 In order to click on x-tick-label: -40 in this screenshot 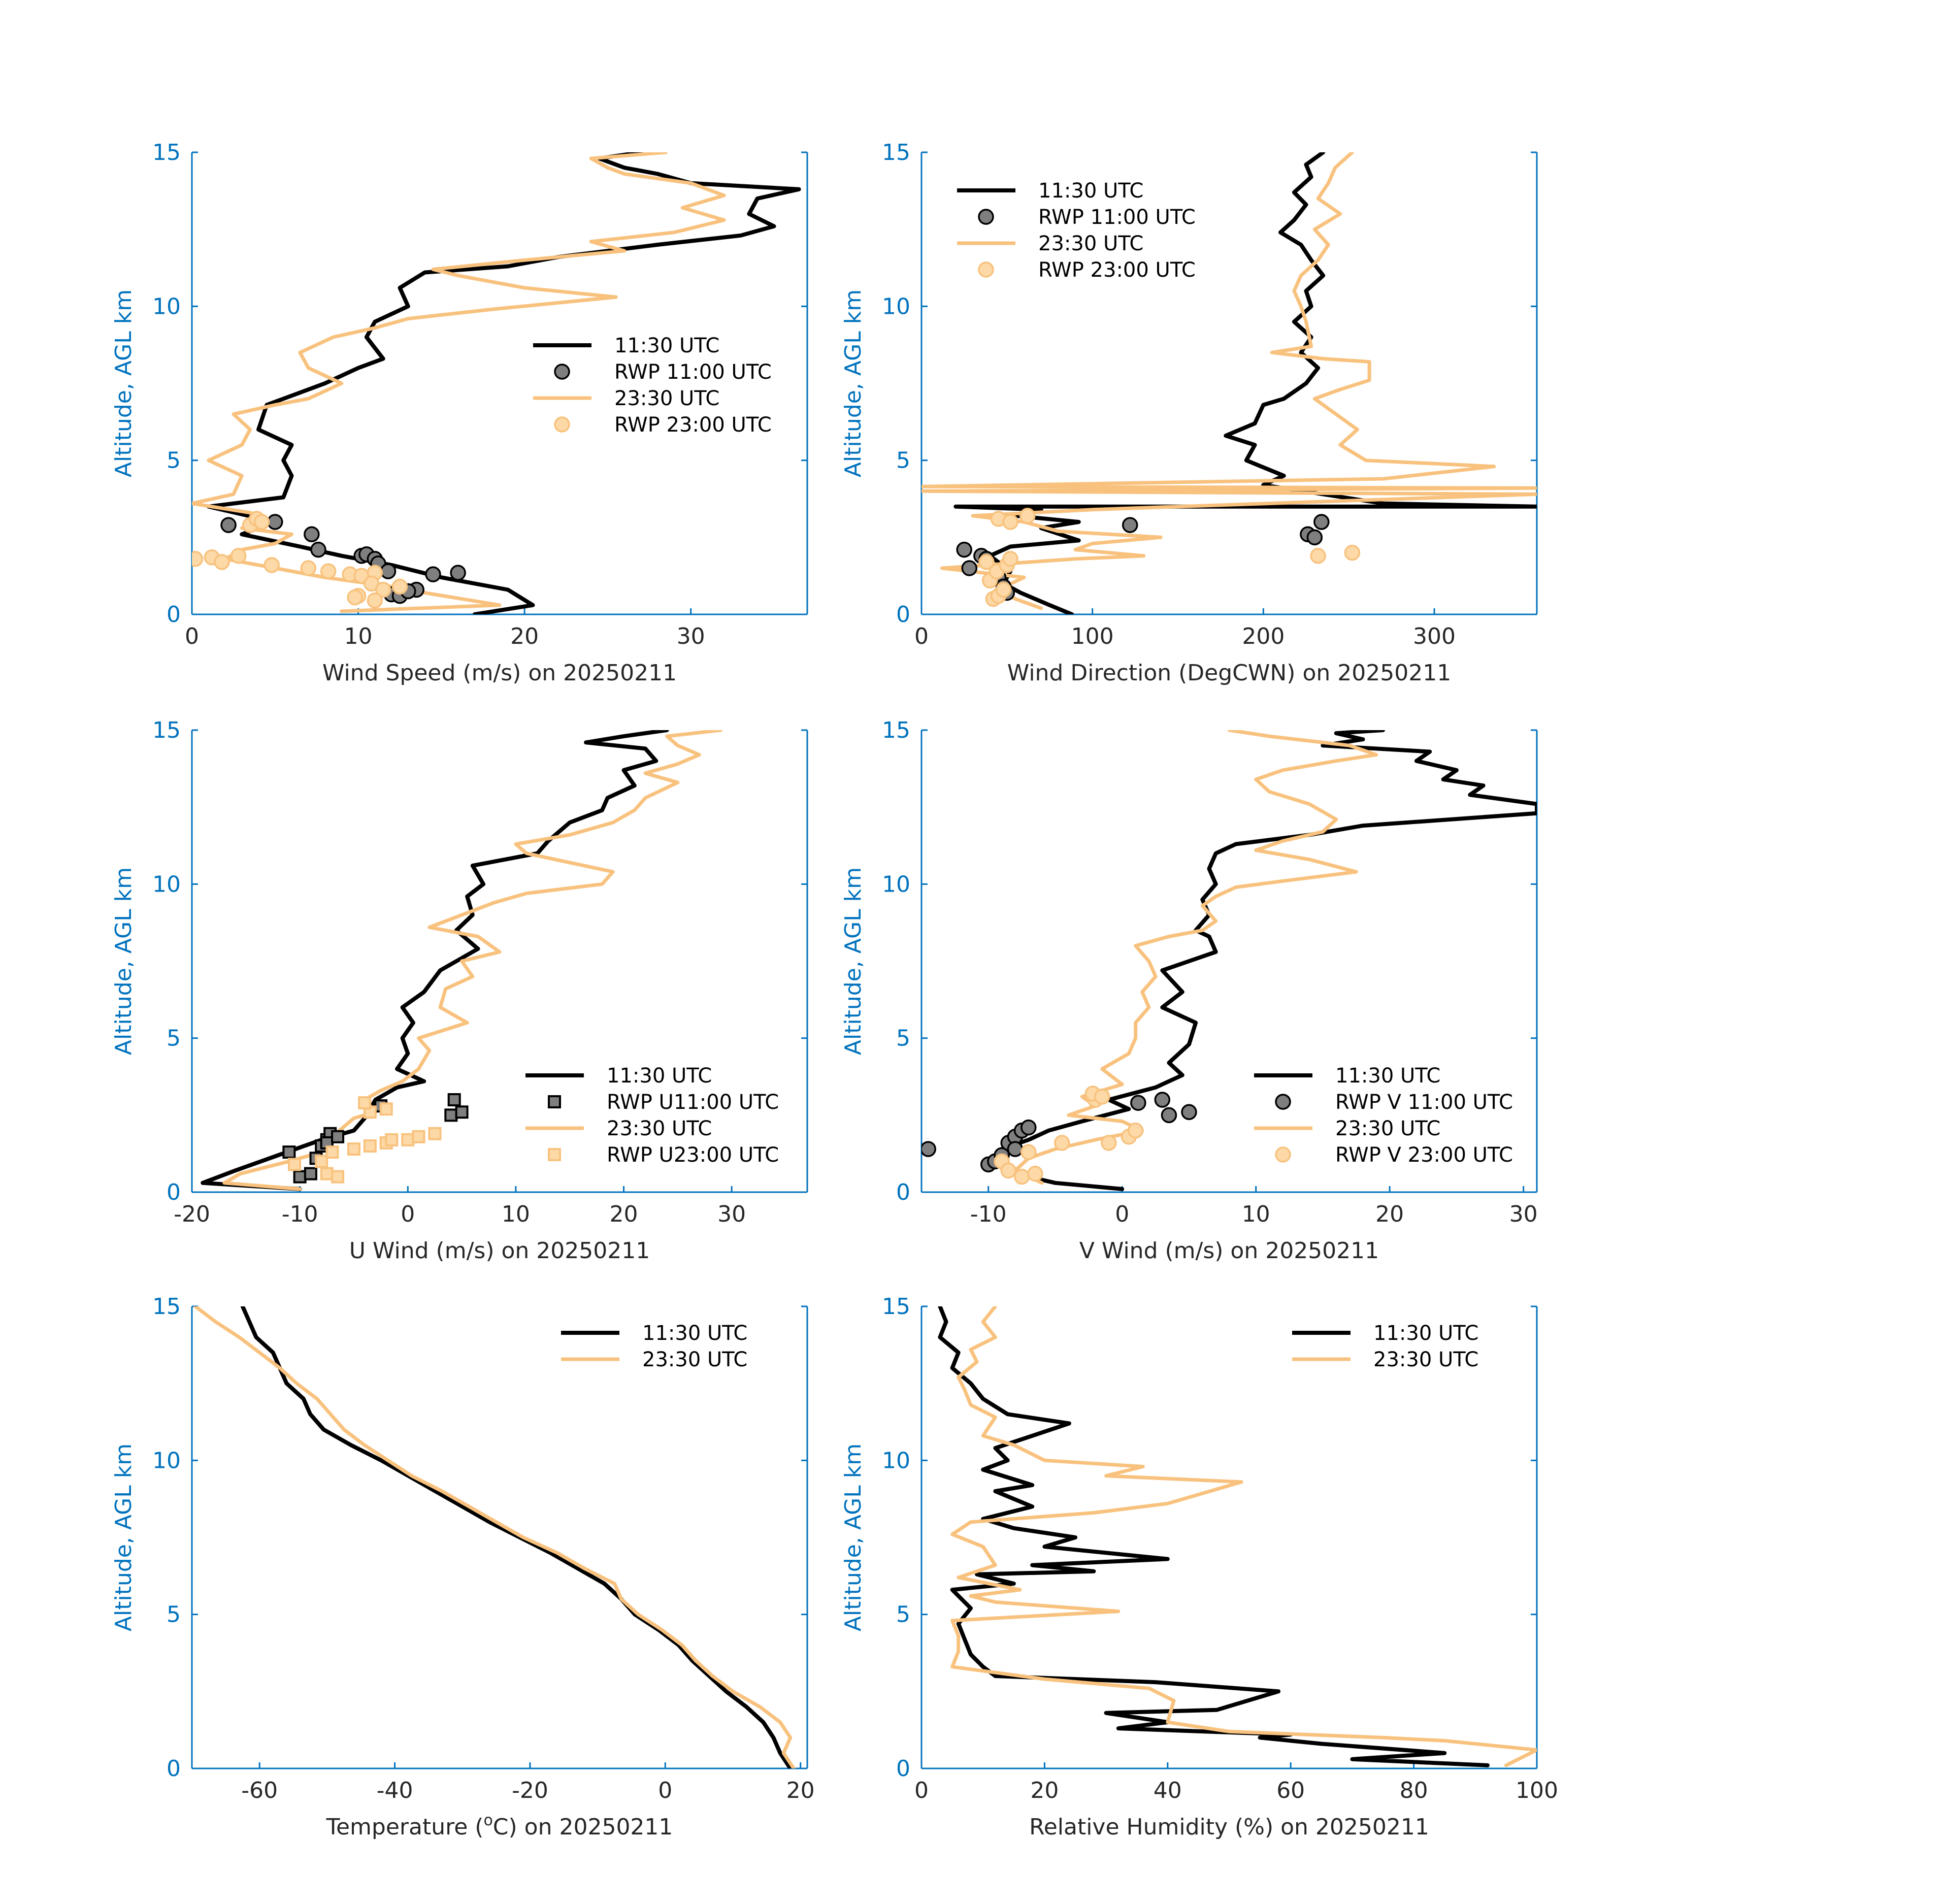, I will do `click(395, 1791)`.